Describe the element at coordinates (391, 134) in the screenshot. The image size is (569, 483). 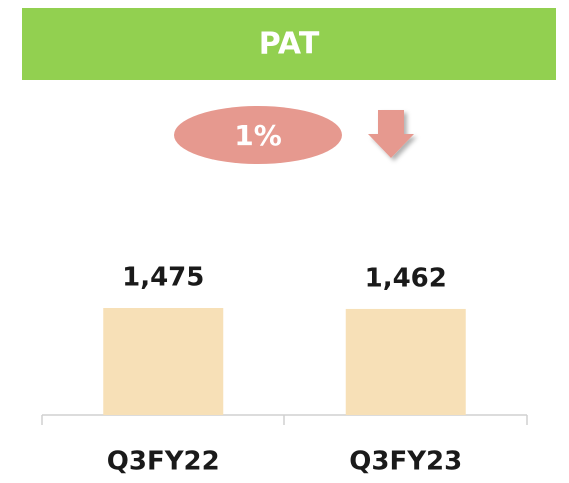
I see `down-arrow` at that location.